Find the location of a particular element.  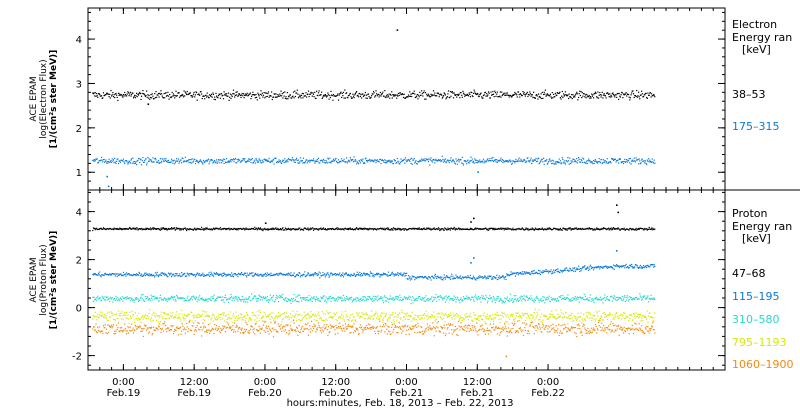

x-tick-time-label: 12:00 is located at coordinates (335, 382).